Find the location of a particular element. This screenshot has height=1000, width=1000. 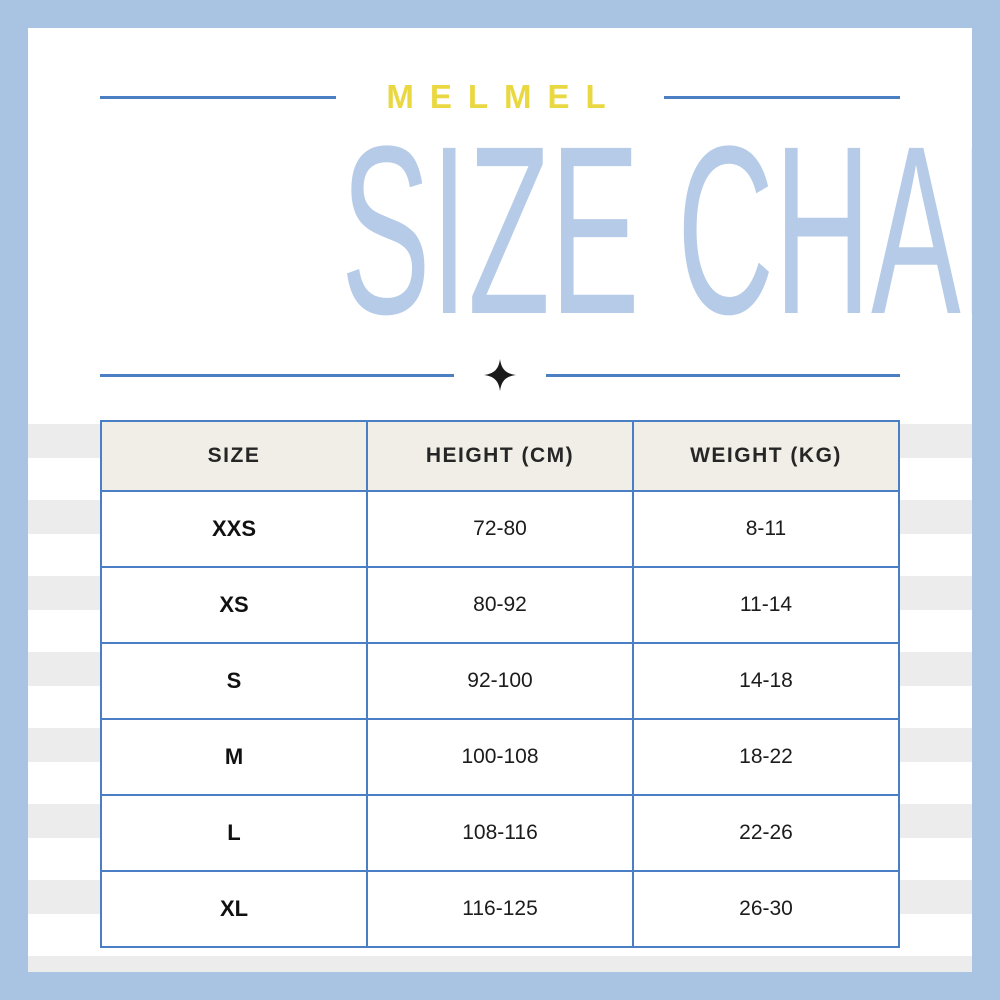

brand-name: MELMEL is located at coordinates (504, 96).